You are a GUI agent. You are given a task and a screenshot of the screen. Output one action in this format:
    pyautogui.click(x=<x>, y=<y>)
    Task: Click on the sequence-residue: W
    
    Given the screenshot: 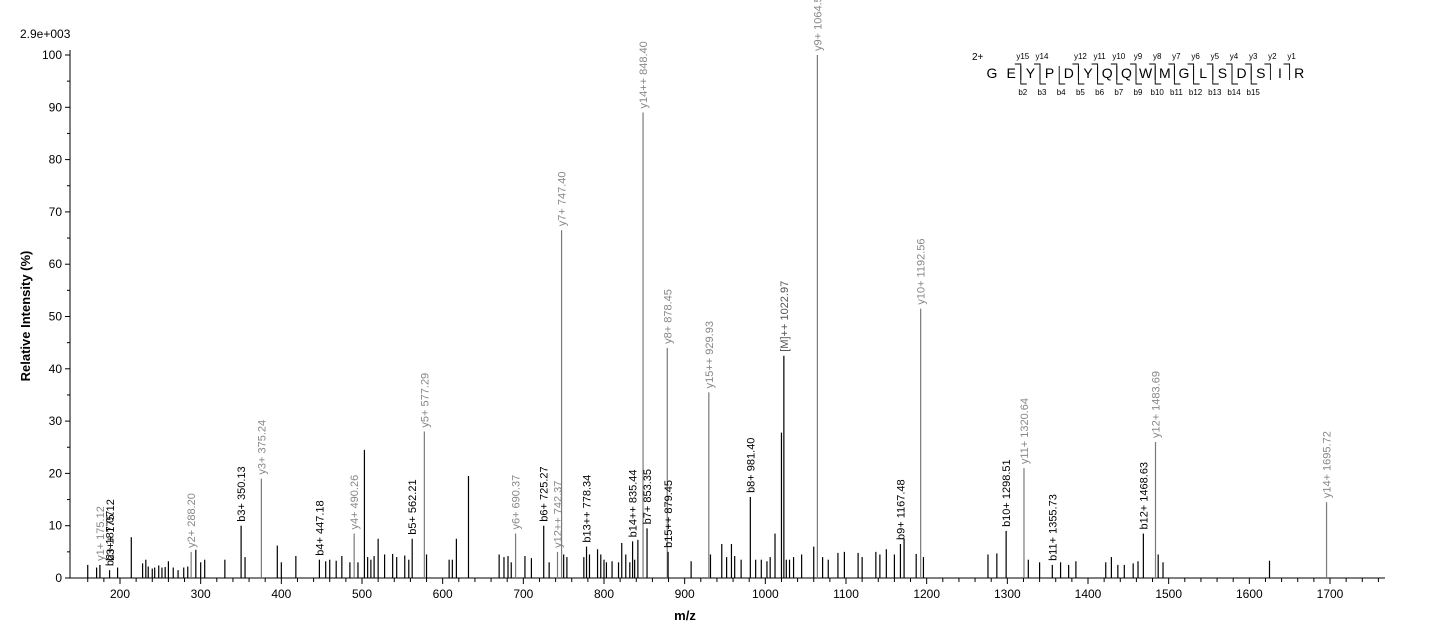 What is the action you would take?
    pyautogui.click(x=1146, y=73)
    